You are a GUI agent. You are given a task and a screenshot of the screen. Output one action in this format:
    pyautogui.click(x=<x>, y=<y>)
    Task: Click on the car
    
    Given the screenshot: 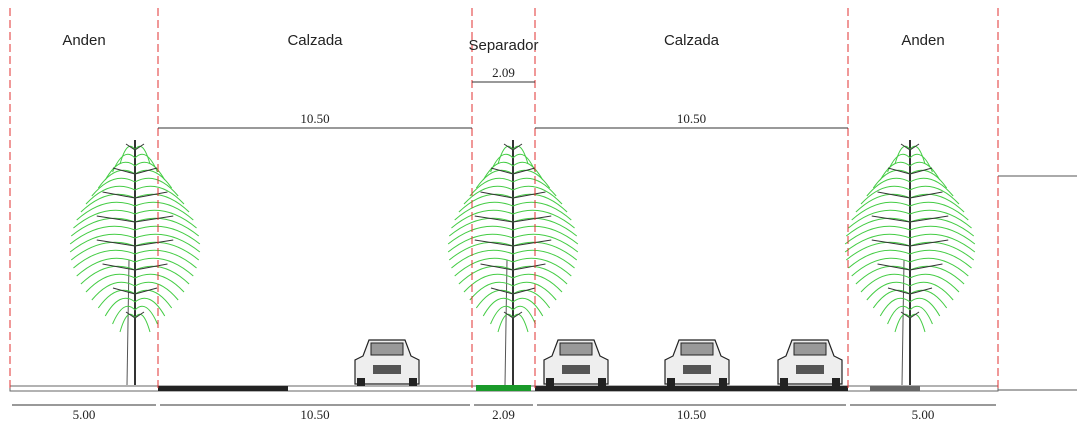 What is the action you would take?
    pyautogui.click(x=697, y=362)
    